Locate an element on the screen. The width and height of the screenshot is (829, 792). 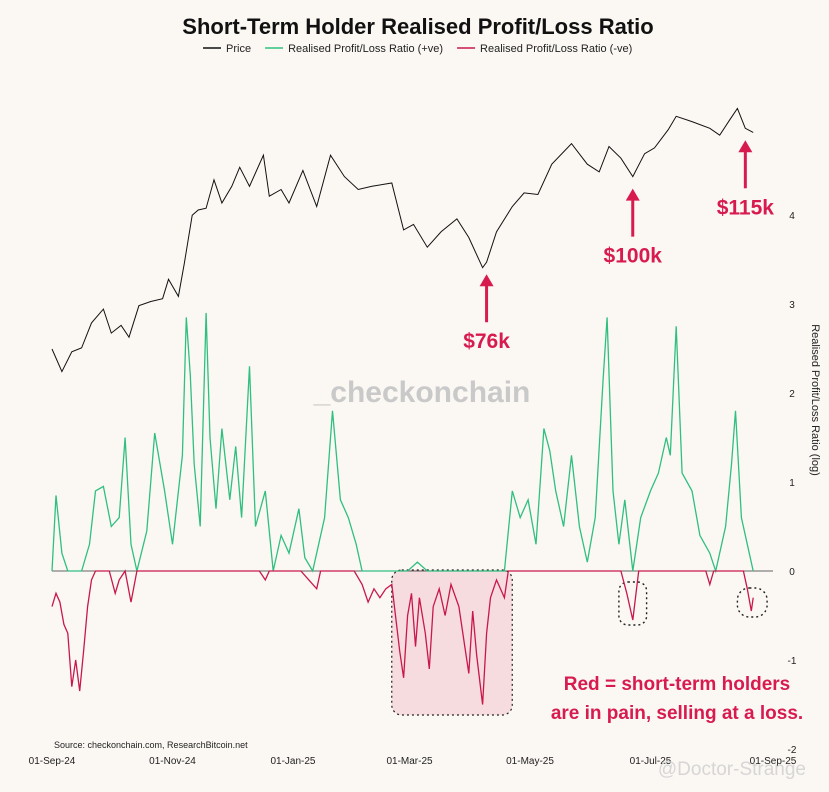
watermark: _checkonchain is located at coordinates (422, 392).